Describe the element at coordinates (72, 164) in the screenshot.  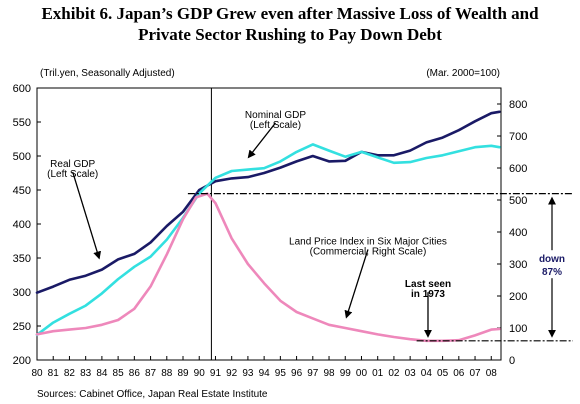
I see `annotation-text: Real GDP` at that location.